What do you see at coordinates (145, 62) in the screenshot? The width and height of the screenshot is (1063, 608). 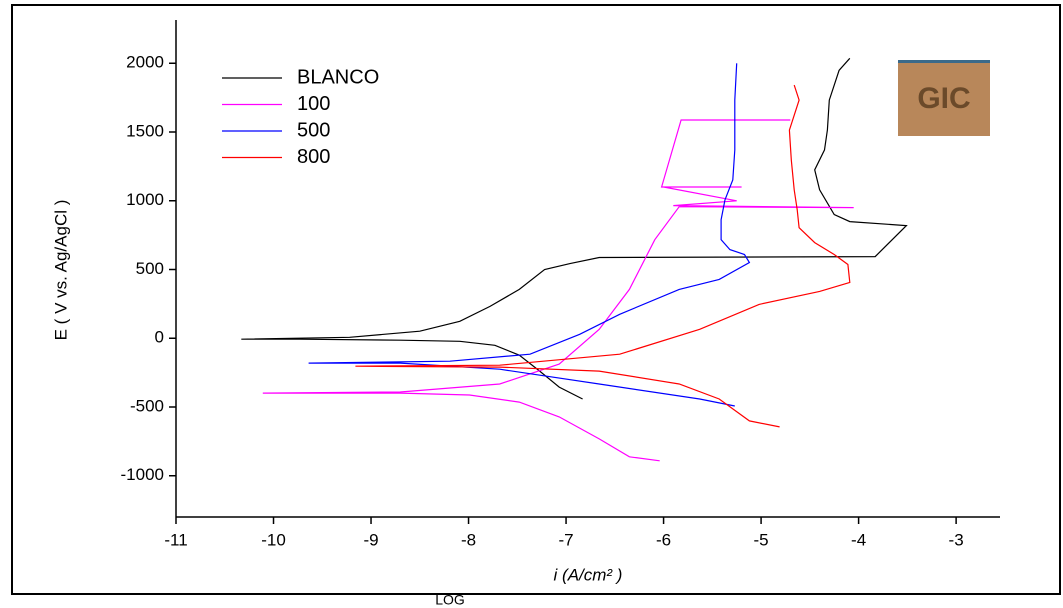 I see `y-tick-label: 2000` at bounding box center [145, 62].